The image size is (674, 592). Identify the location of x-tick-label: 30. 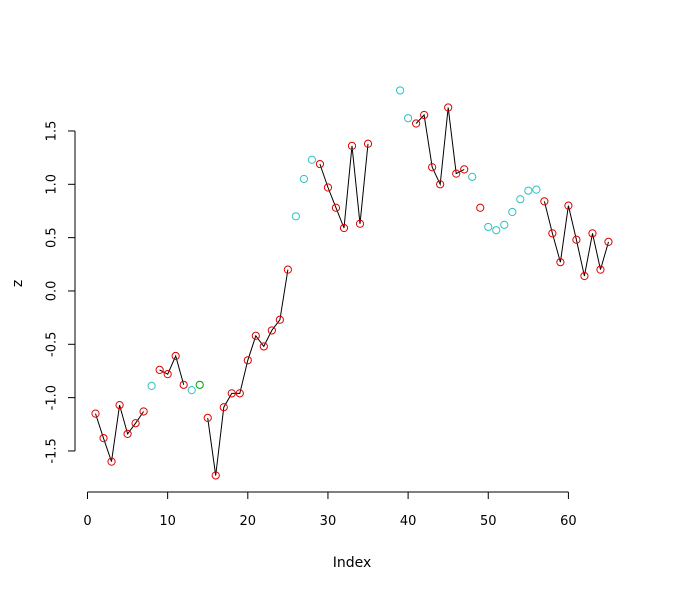
(328, 521).